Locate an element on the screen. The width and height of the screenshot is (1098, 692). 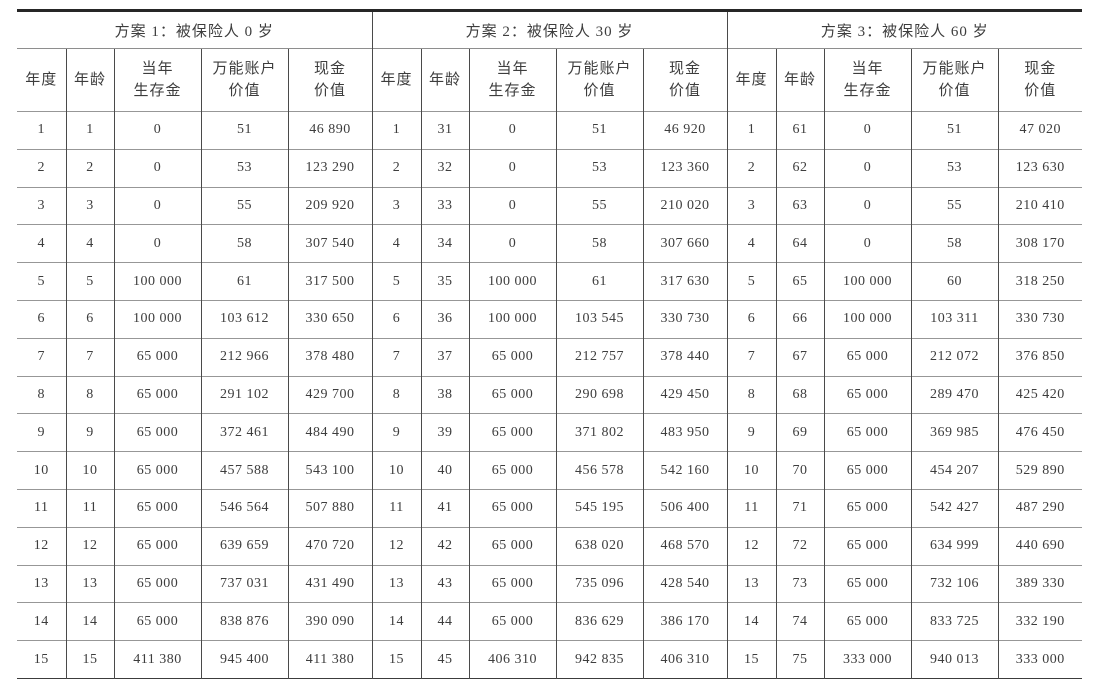
section-title: 方案 3：被保险人 60 岁 is located at coordinates (904, 29).